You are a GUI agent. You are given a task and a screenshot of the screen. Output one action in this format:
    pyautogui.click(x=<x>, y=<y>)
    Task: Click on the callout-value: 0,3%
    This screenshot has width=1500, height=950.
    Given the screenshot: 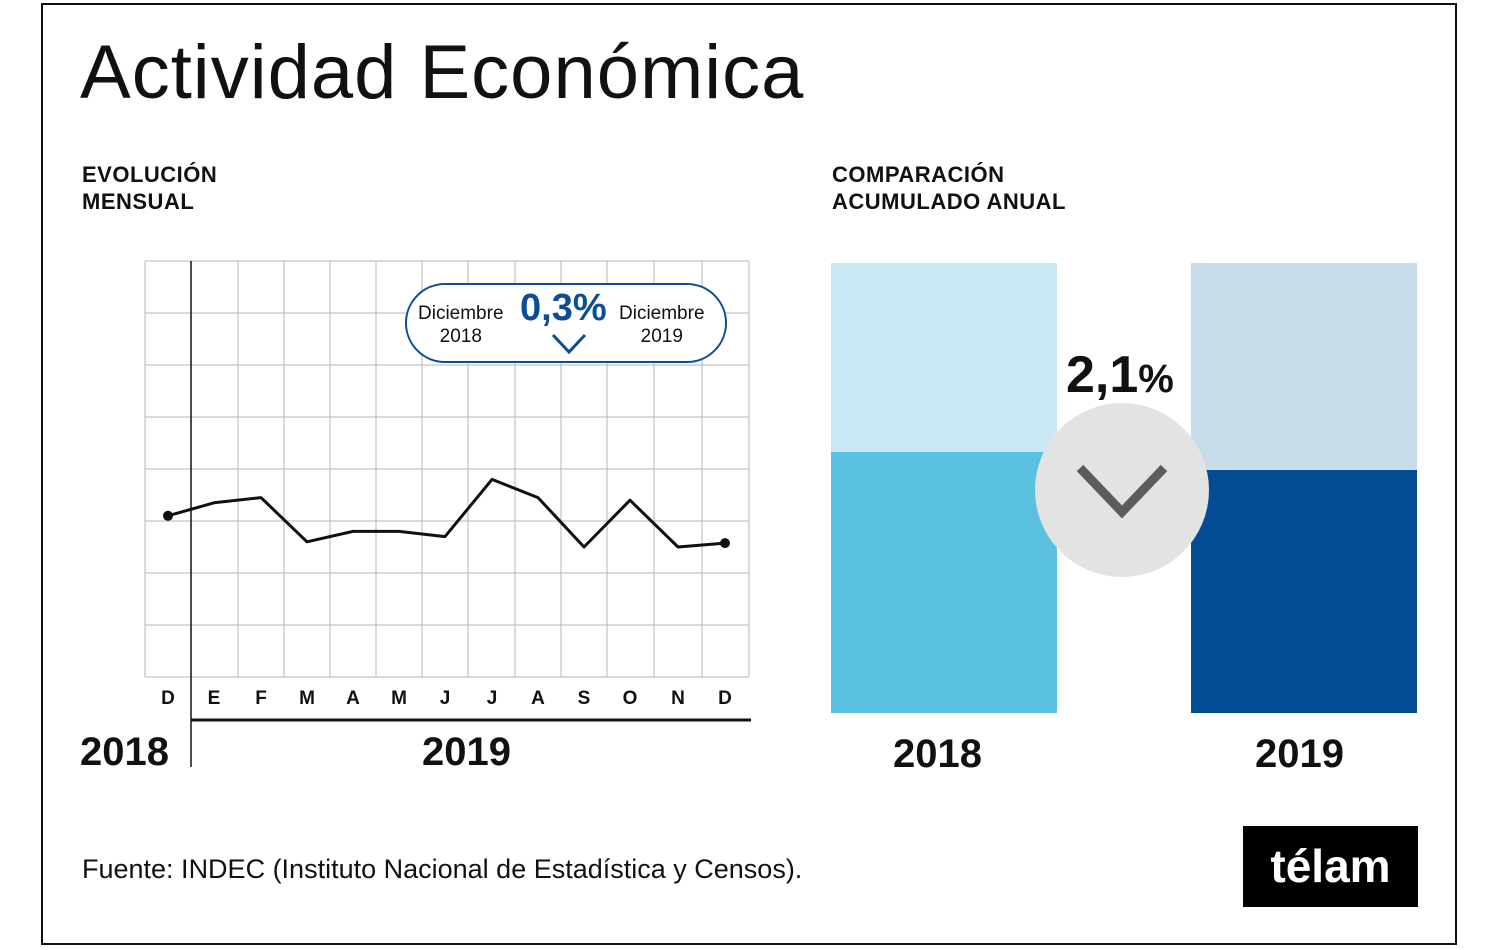 What is the action you would take?
    pyautogui.click(x=563, y=308)
    